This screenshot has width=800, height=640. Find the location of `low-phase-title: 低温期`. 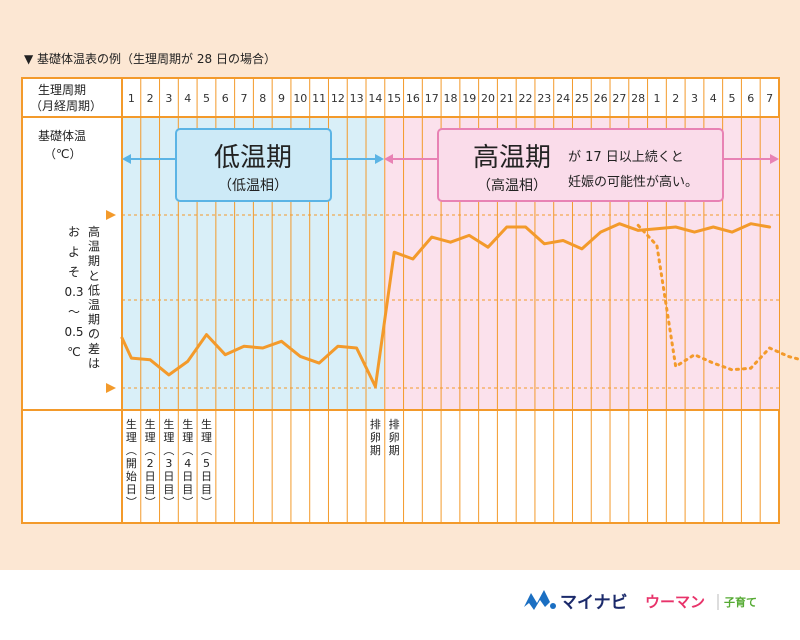

low-phase-title: 低温期 is located at coordinates (253, 158).